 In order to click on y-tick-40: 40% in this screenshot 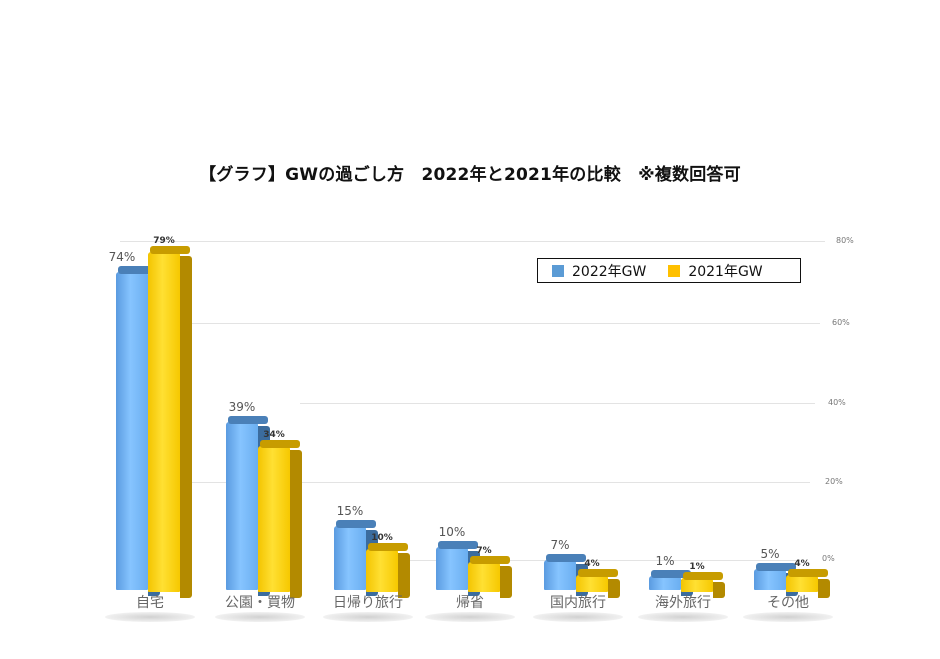, I will do `click(837, 402)`.